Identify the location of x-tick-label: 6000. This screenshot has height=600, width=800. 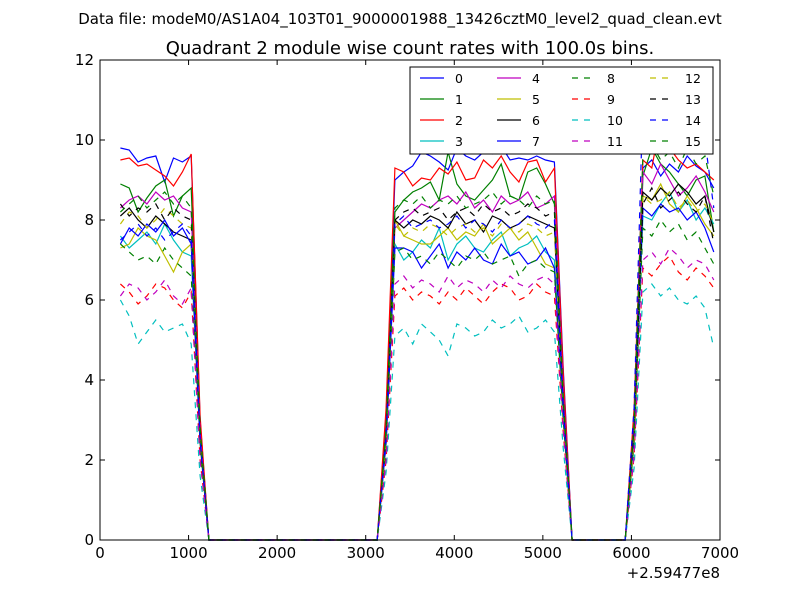
(631, 553).